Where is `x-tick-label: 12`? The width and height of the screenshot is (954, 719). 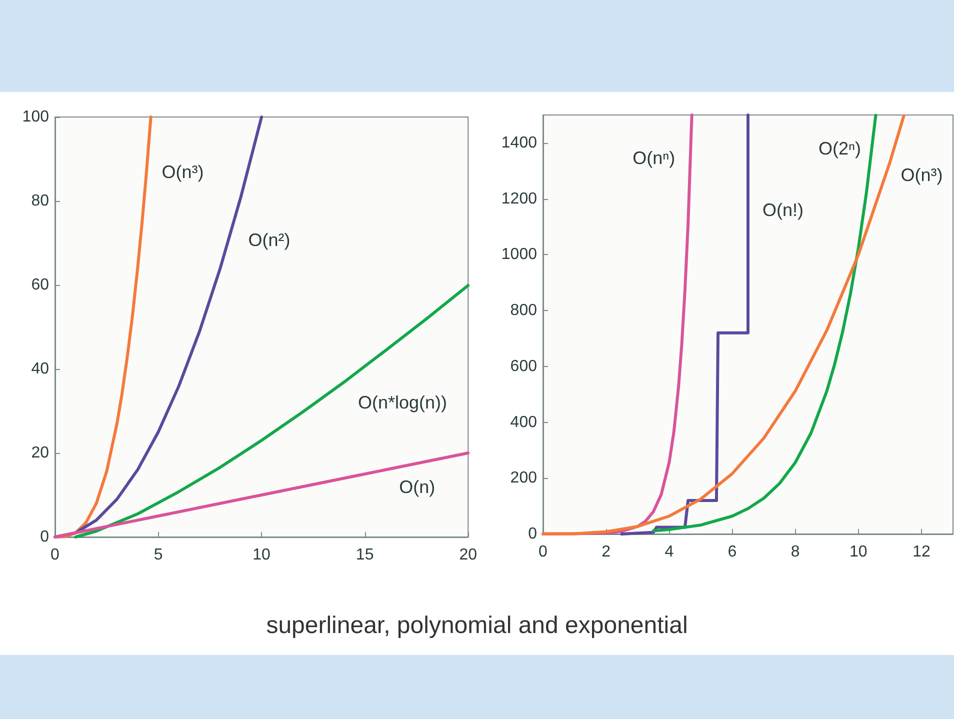
x-tick-label: 12 is located at coordinates (921, 552).